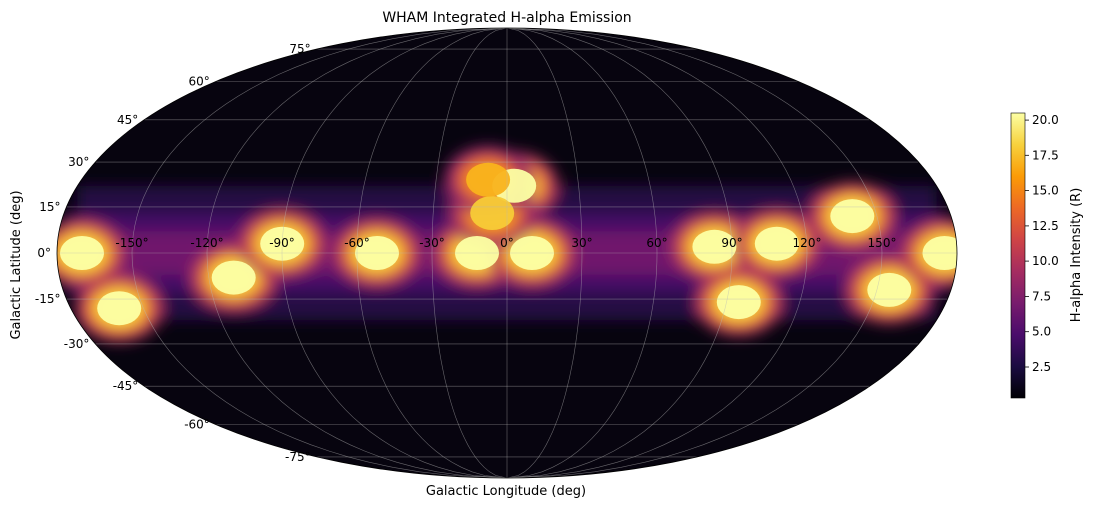 The image size is (1094, 508). I want to click on y-tick-label: 75°, so click(299, 49).